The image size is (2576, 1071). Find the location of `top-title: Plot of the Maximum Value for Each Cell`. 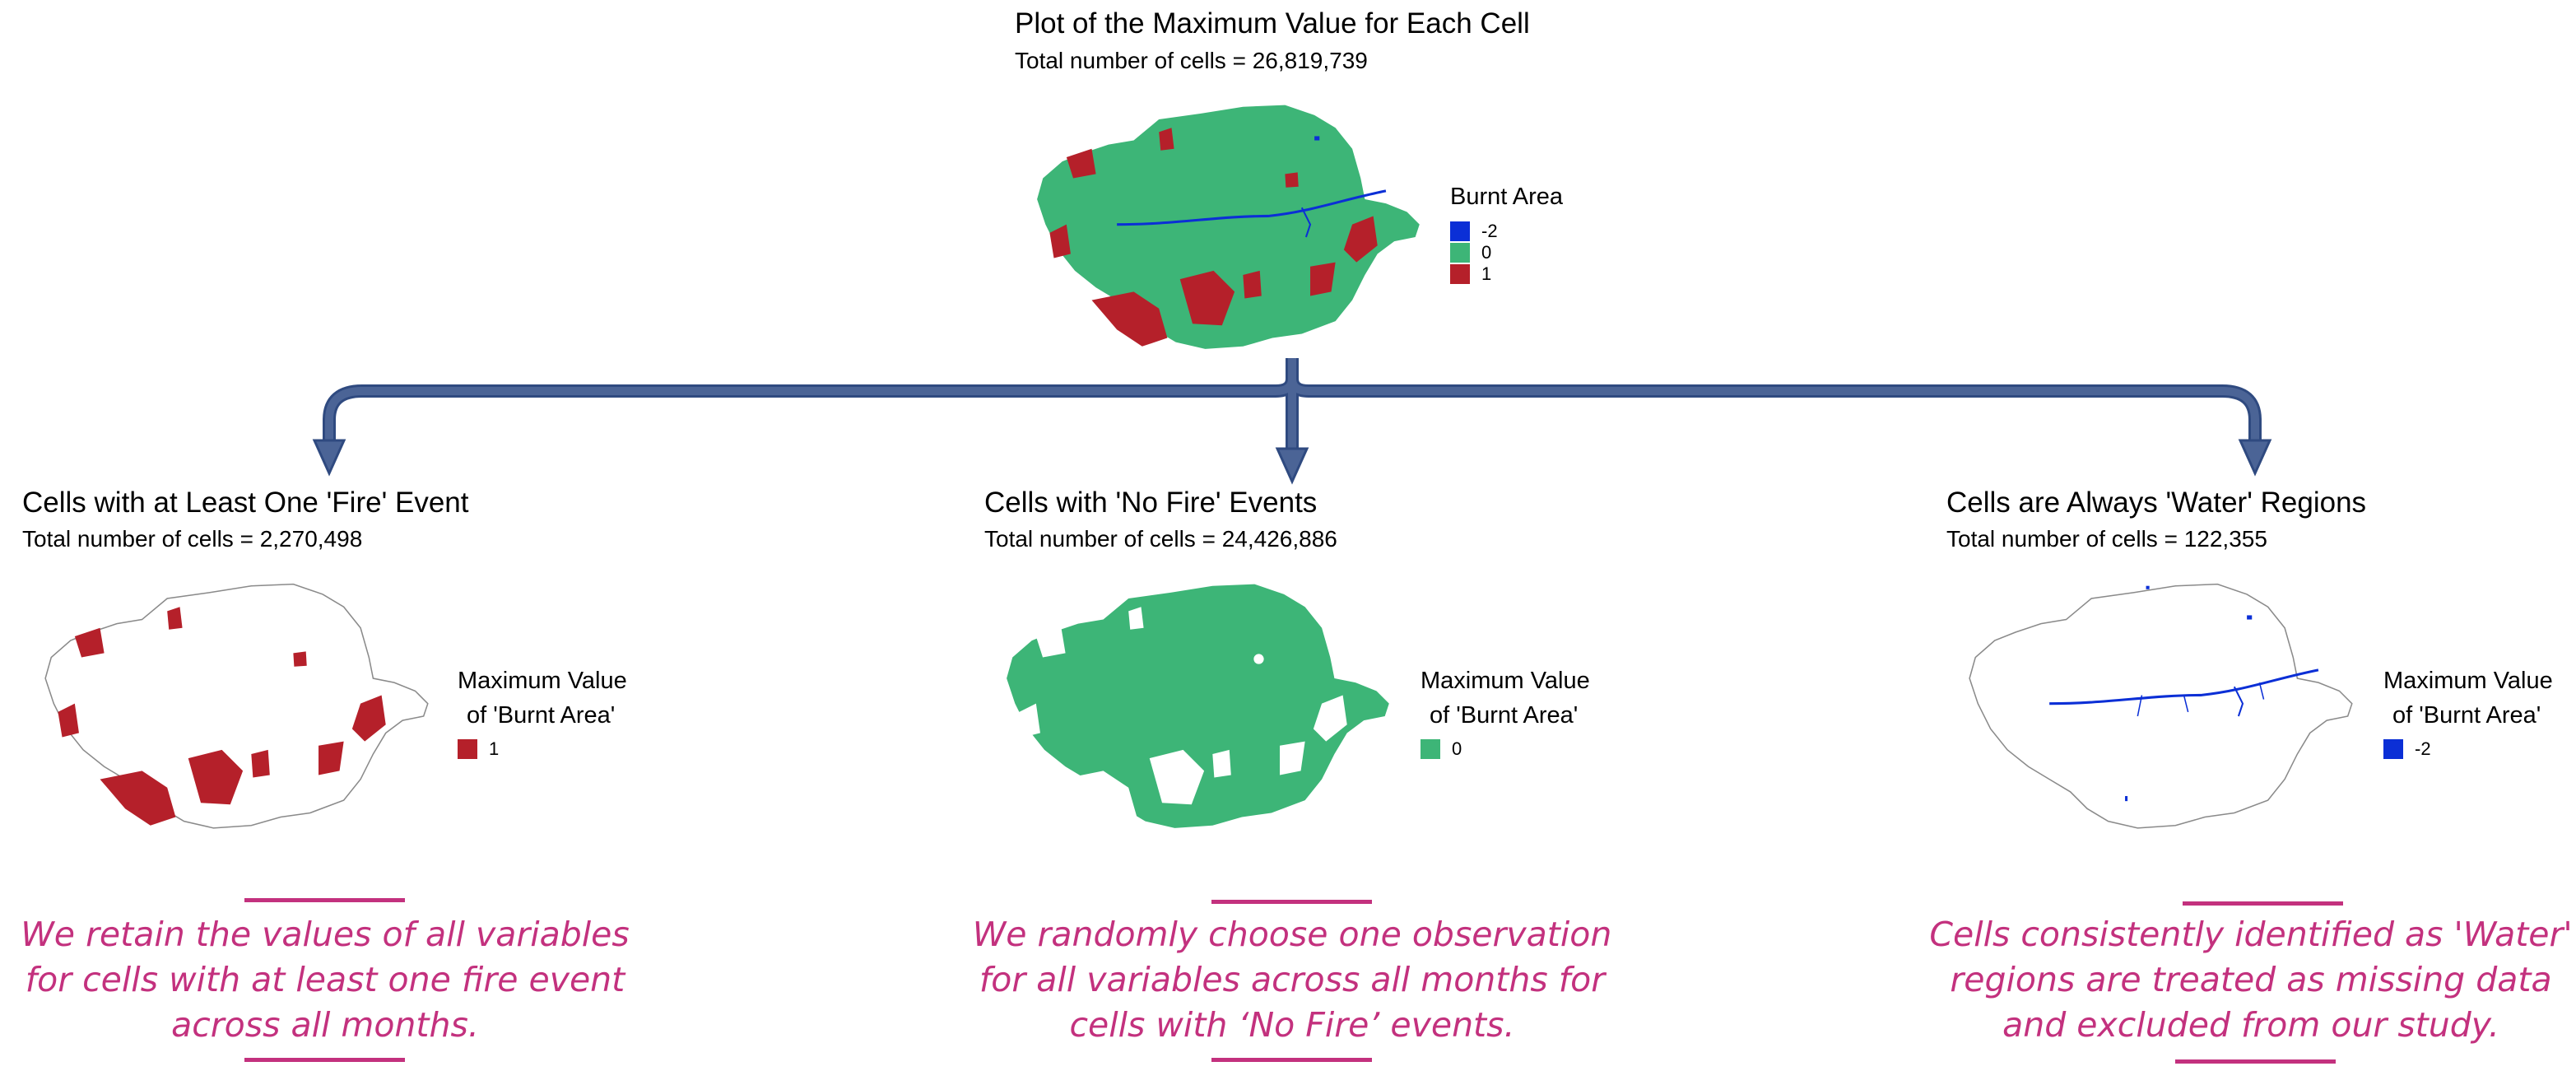

top-title: Plot of the Maximum Value for Each Cell is located at coordinates (1272, 23).